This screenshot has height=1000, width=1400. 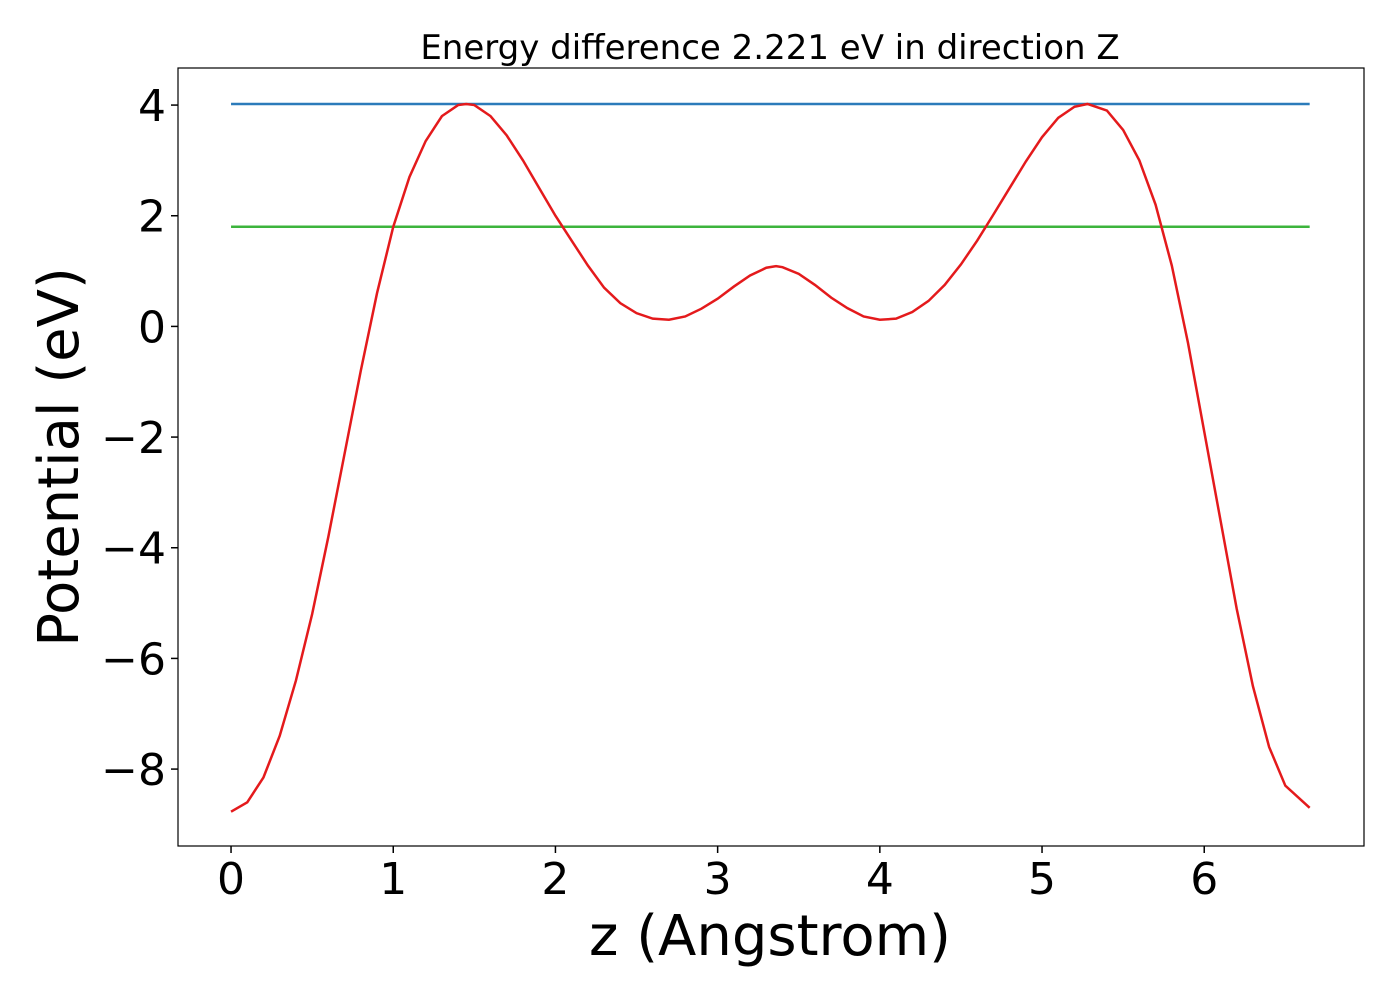 What do you see at coordinates (133, 770) in the screenshot?
I see `y-tick-label: −8` at bounding box center [133, 770].